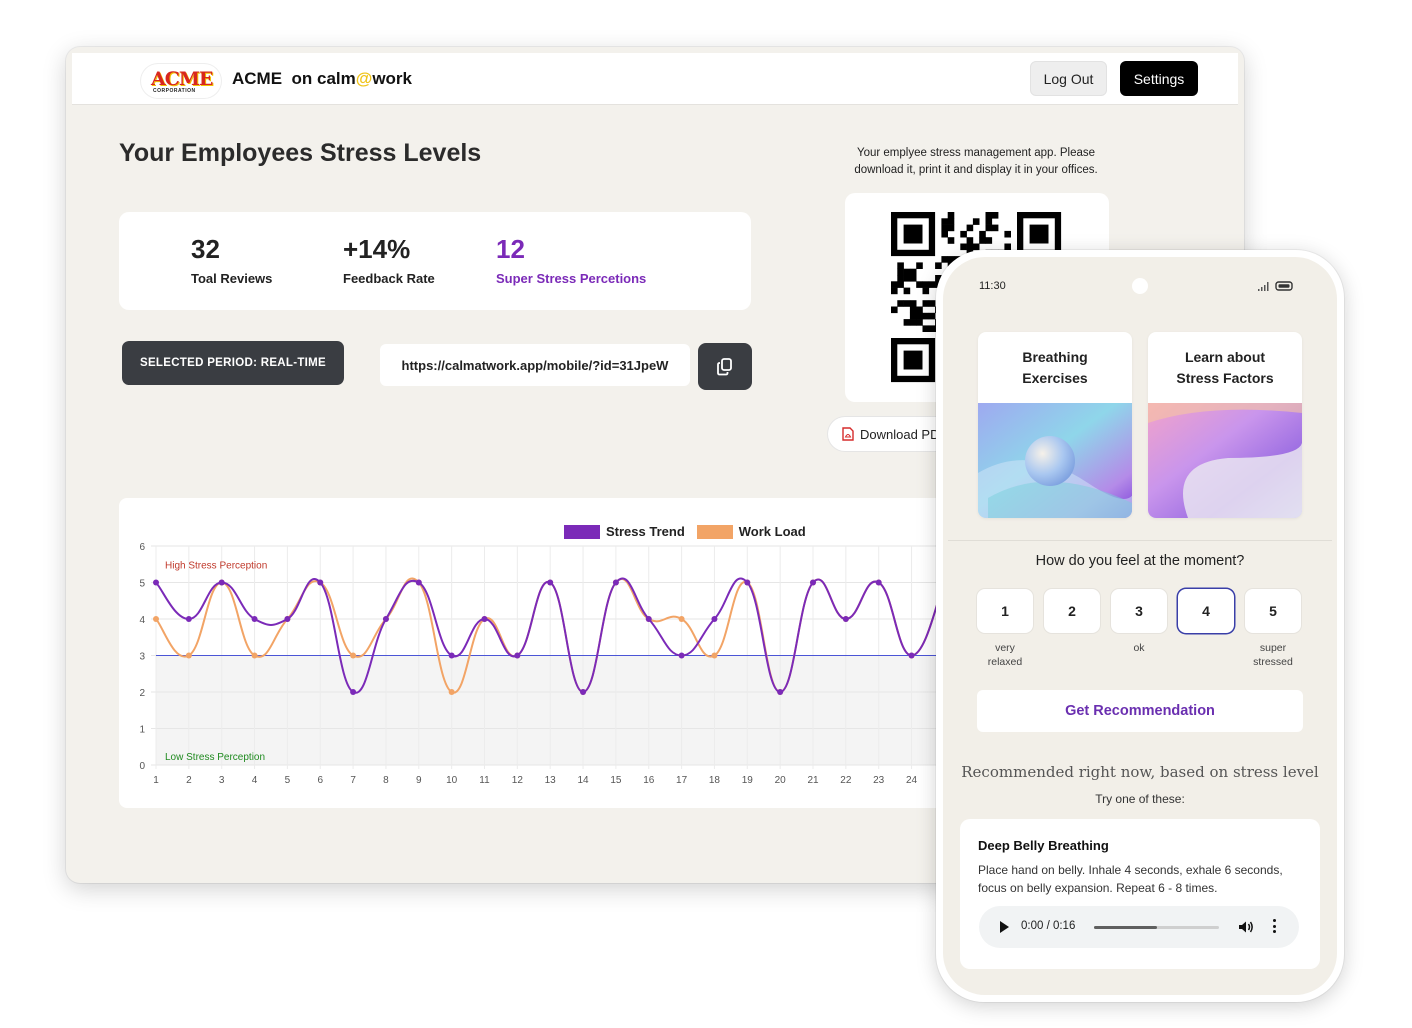 The width and height of the screenshot is (1412, 1028). Describe the element at coordinates (748, 780) in the screenshot. I see `x-tick-label: 19` at that location.